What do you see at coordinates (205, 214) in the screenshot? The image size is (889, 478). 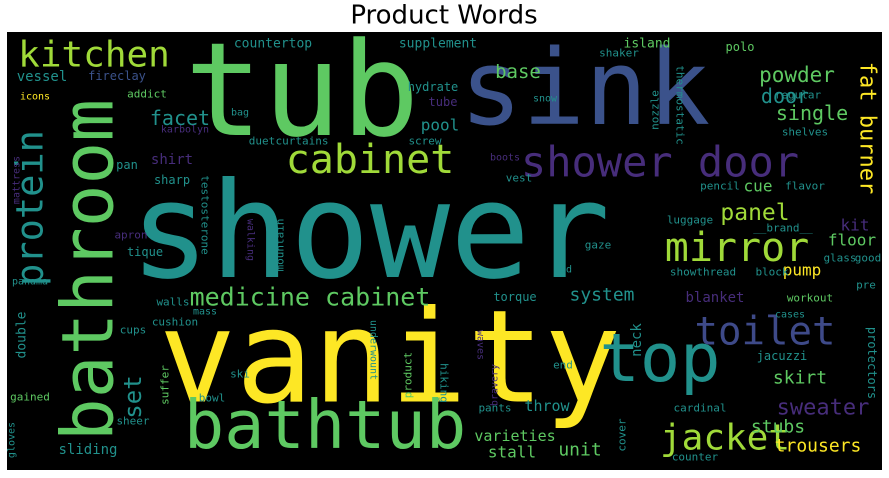 I see `word: testosterone` at bounding box center [205, 214].